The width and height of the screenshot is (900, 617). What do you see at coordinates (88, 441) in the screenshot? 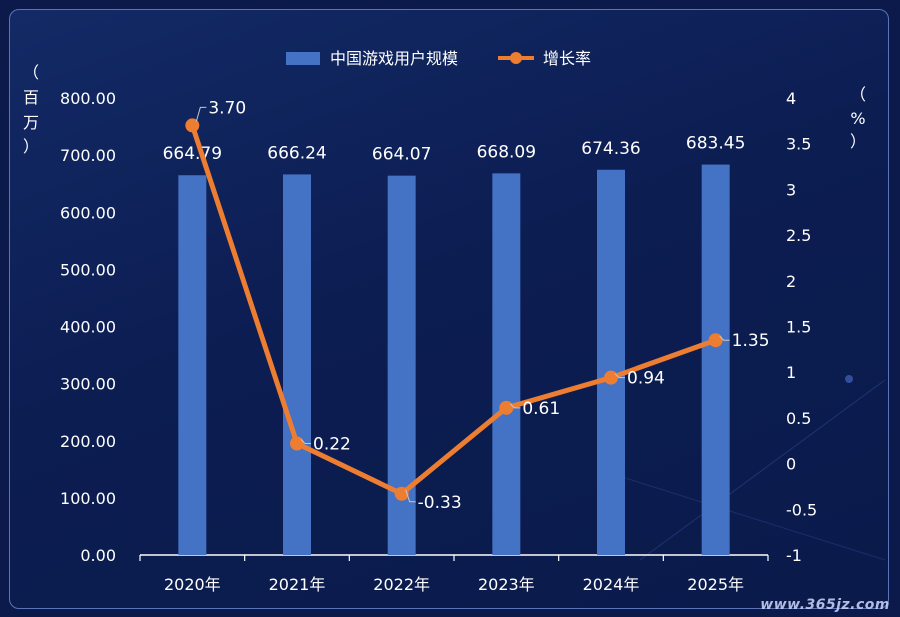
I see `y-left-tick-label: 200.00` at bounding box center [88, 441].